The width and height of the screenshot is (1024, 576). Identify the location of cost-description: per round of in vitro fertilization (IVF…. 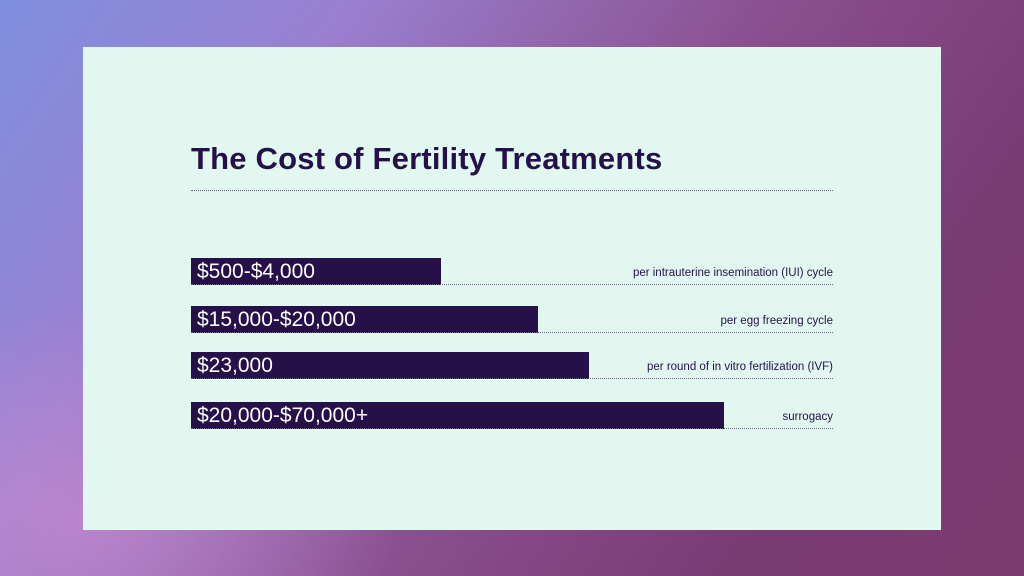
(740, 367).